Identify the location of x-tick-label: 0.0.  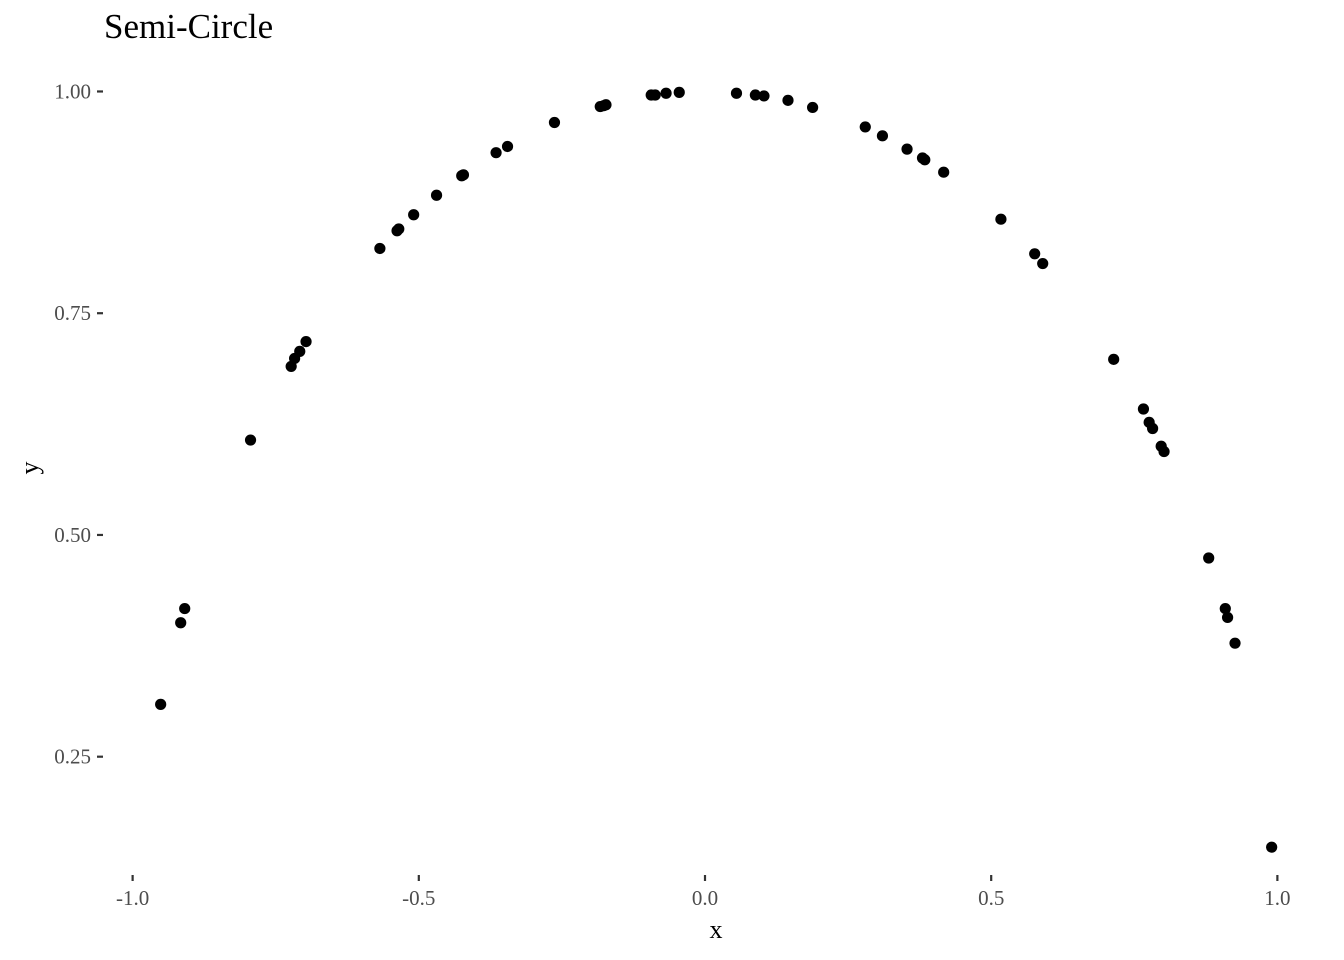
(705, 898).